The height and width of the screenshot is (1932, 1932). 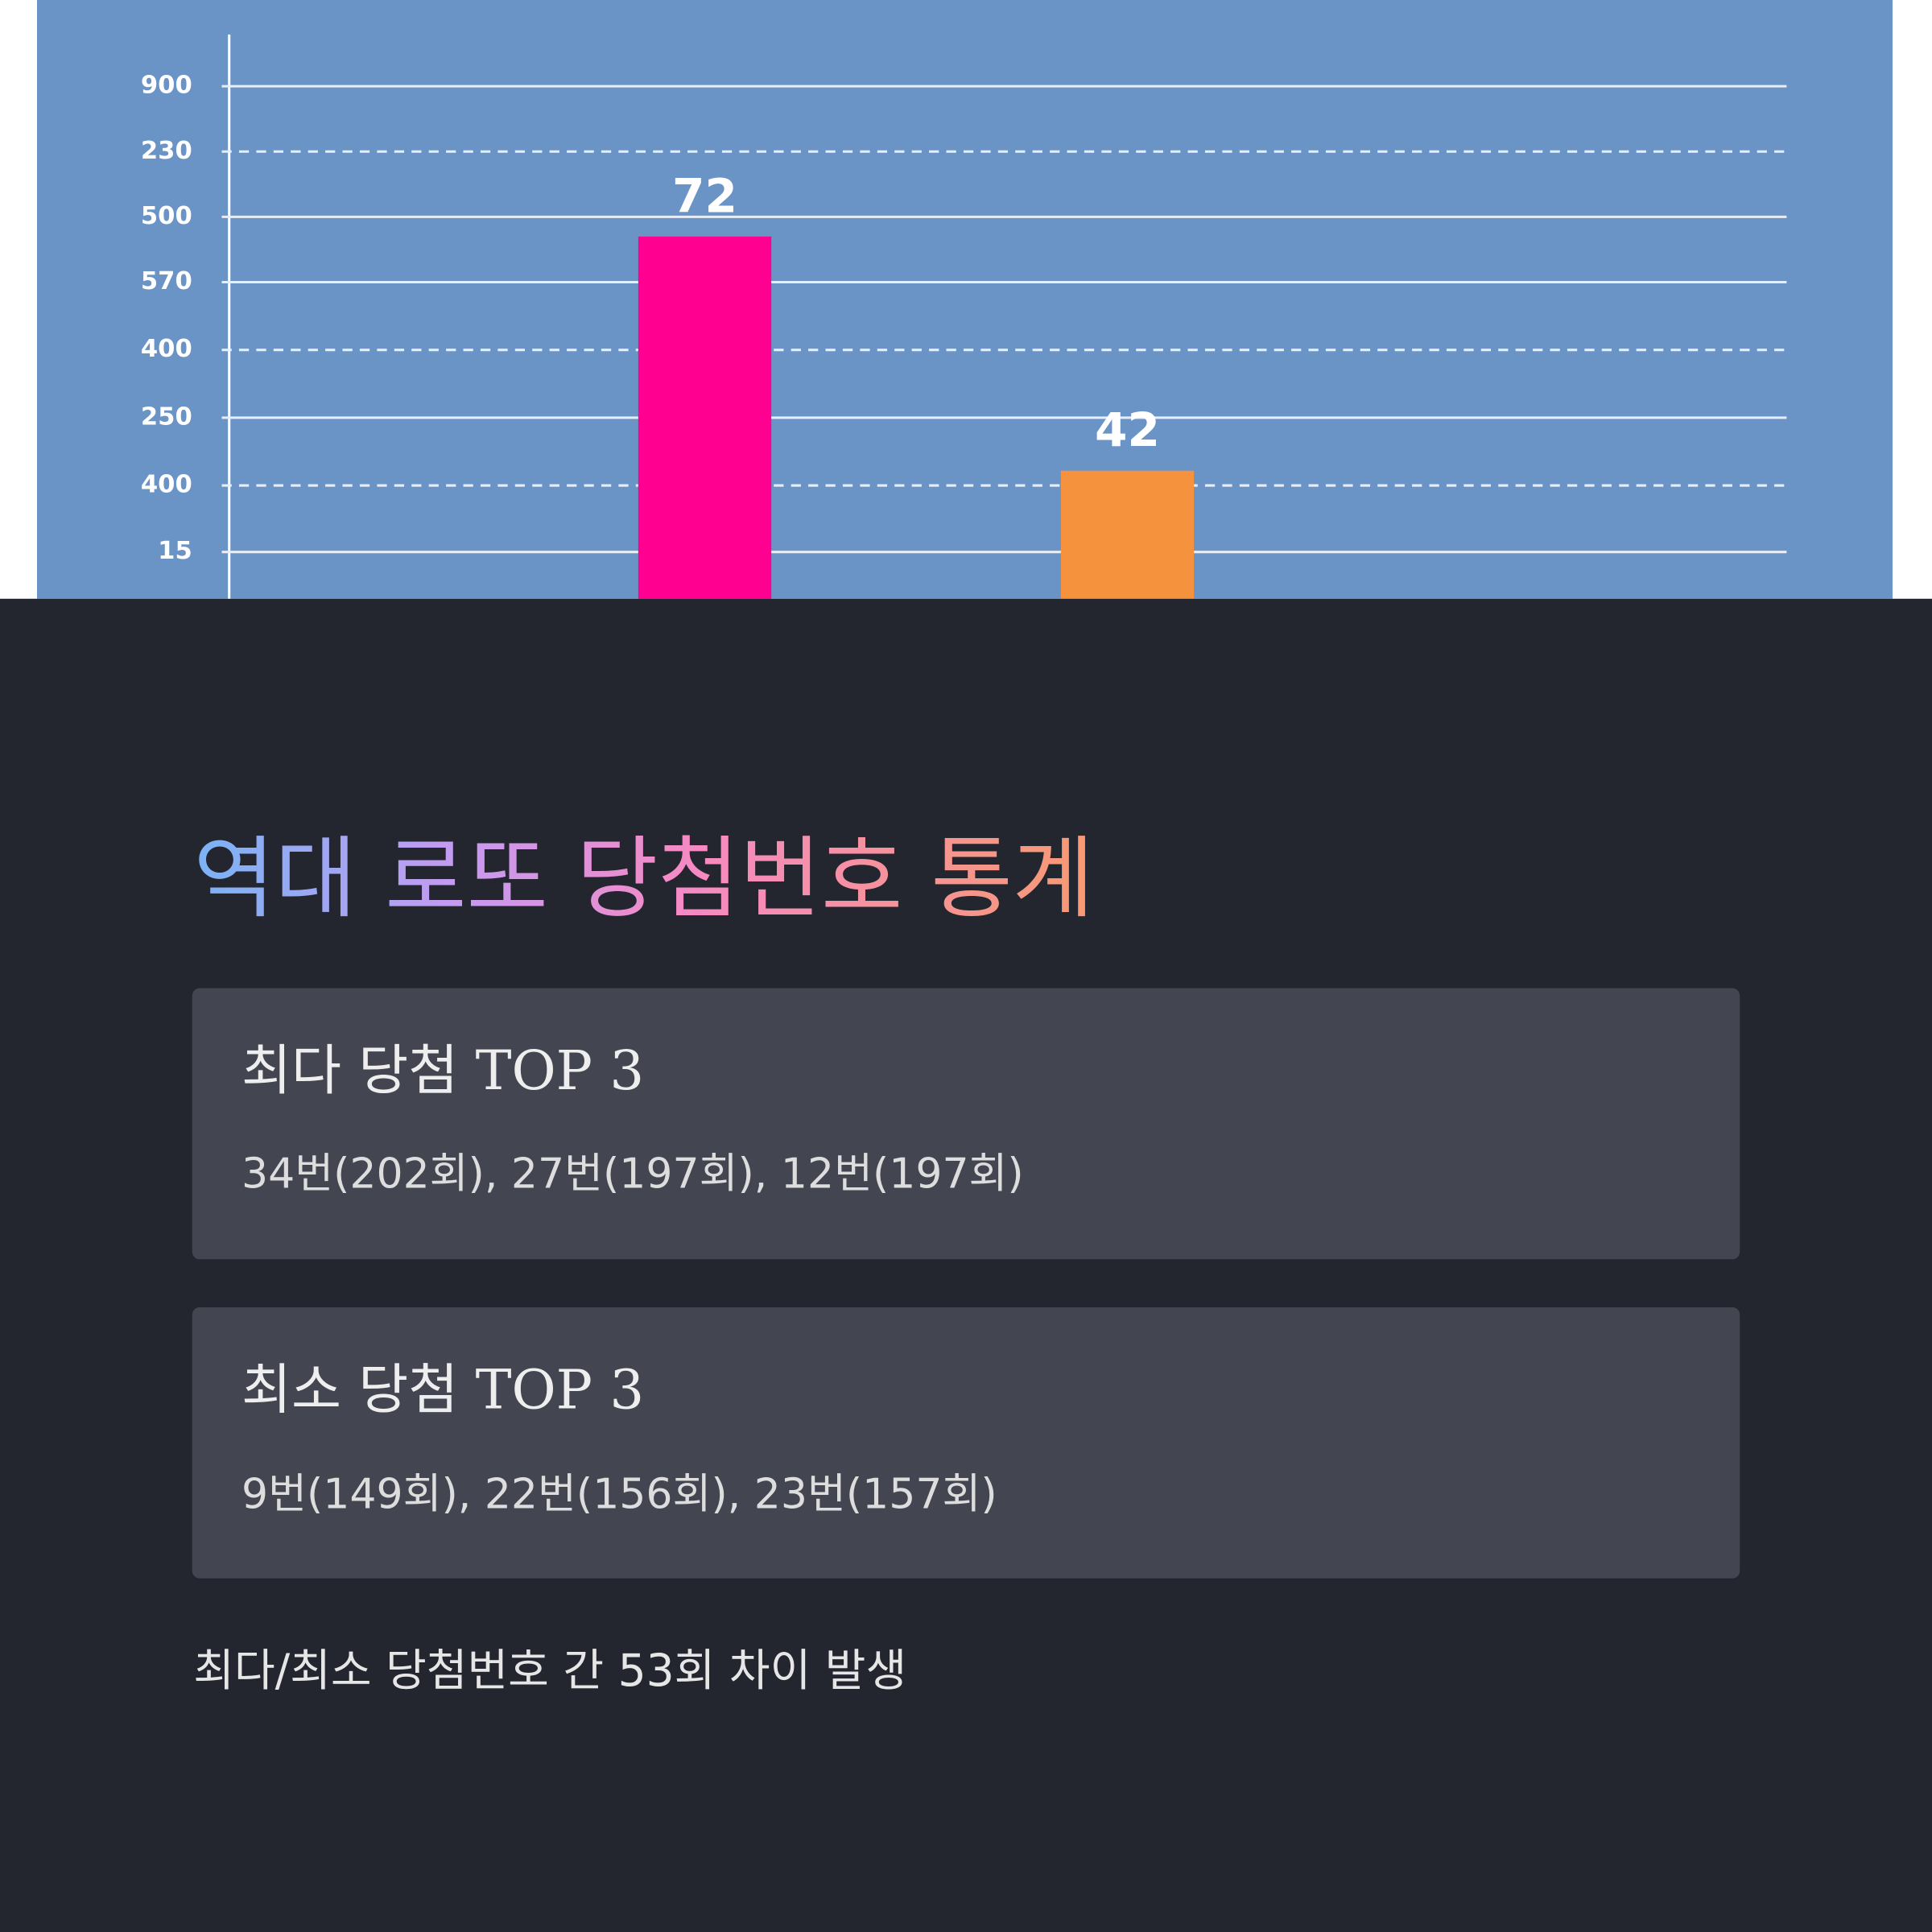 I want to click on card-heading: 최소 당첨 TOP 3, so click(x=443, y=1389).